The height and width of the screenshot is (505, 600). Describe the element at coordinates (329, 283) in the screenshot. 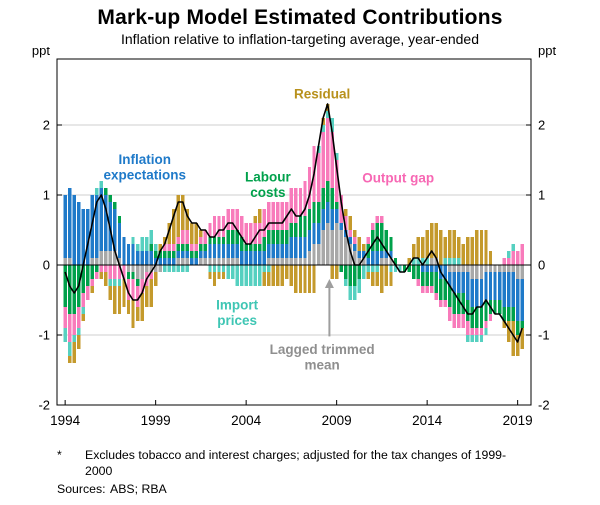

I see `annotation-arrow-head` at that location.